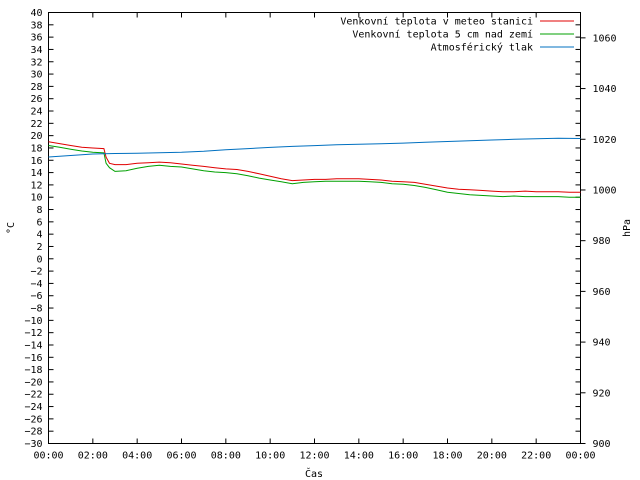 This screenshot has width=640, height=480. I want to click on y-tick-label: 26, so click(36, 99).